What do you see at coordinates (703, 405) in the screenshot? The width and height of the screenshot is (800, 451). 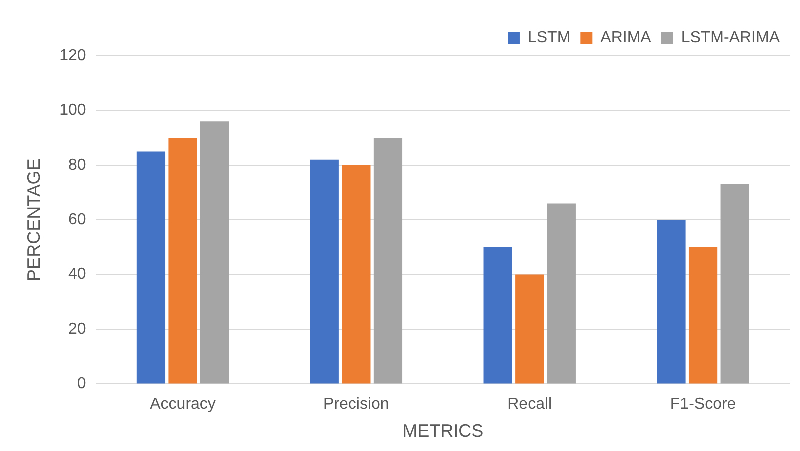 I see `x-tick-label: F1-Score` at bounding box center [703, 405].